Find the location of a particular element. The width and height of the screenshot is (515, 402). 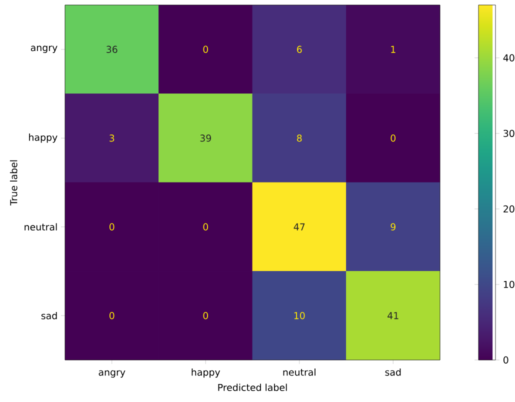

x-tick-label: sad is located at coordinates (393, 372).